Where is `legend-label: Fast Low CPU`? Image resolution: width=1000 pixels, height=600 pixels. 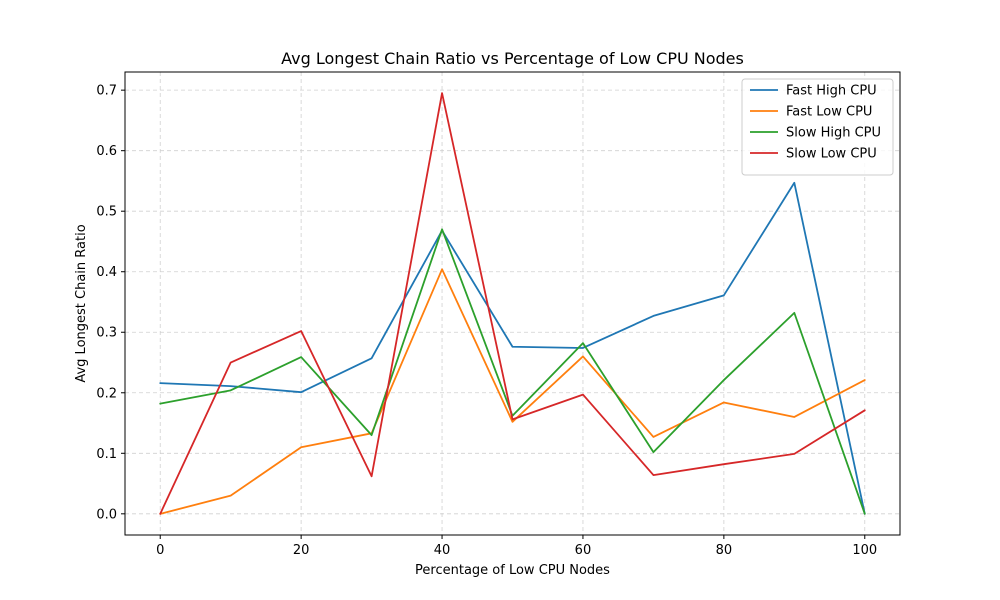
legend-label: Fast Low CPU is located at coordinates (829, 112).